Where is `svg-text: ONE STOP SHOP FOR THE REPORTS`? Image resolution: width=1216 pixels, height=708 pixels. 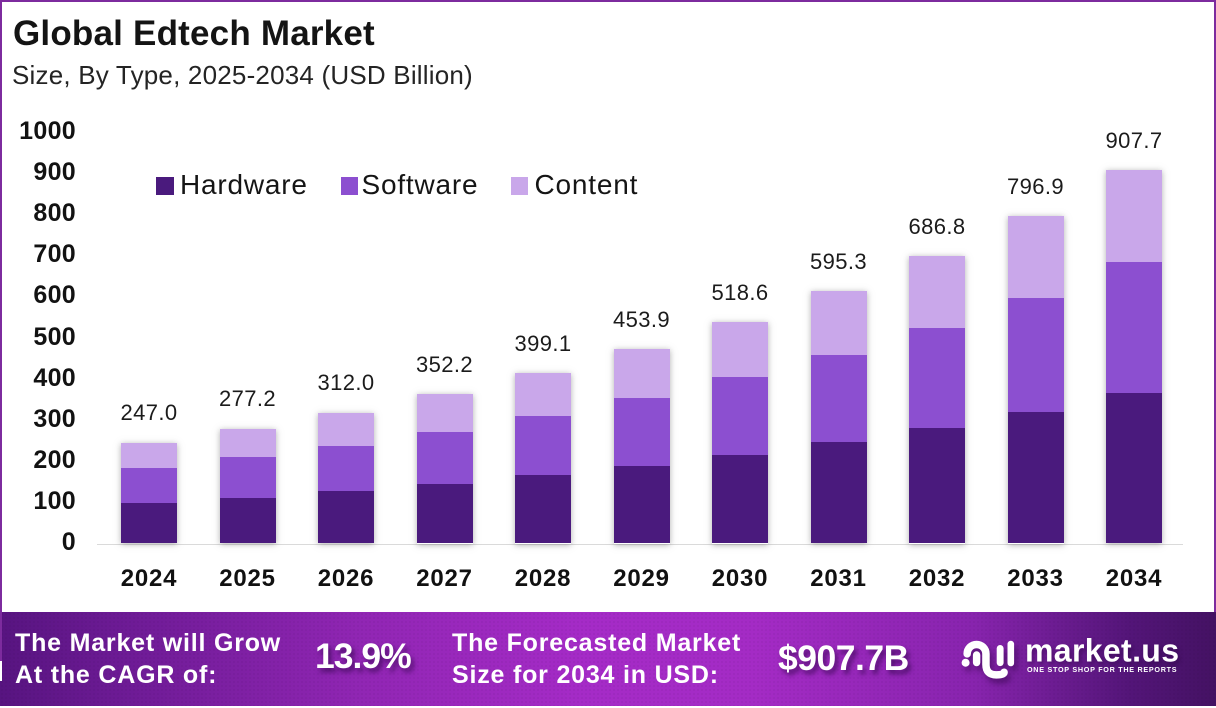
svg-text: ONE STOP SHOP FOR THE REPORTS is located at coordinates (1102, 669).